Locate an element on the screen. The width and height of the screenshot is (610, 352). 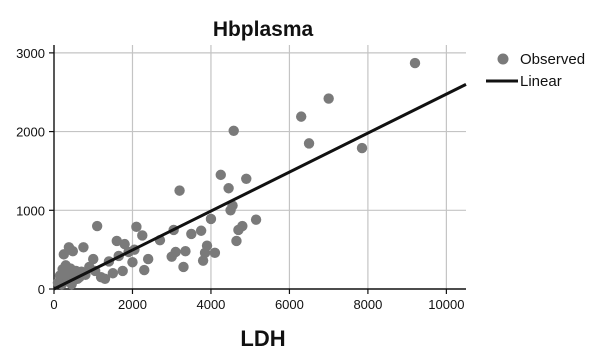
x-tick-label: 8000 is located at coordinates (367, 304).